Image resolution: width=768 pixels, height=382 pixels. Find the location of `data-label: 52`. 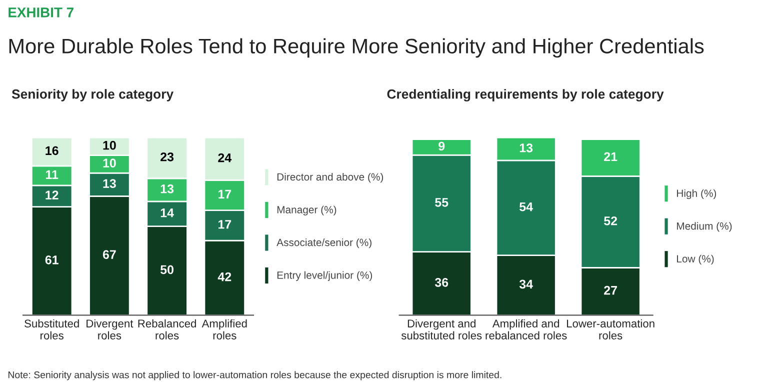

data-label: 52 is located at coordinates (611, 221).